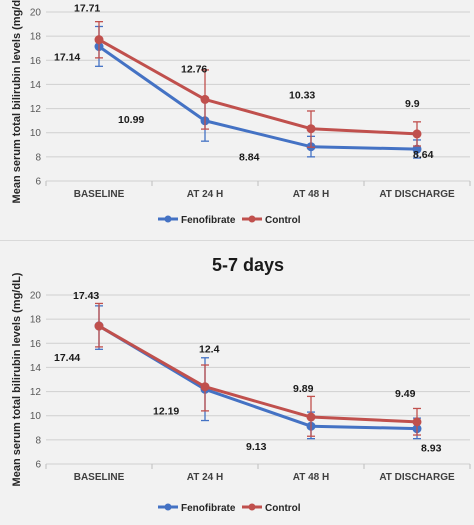  What do you see at coordinates (256, 447) in the screenshot?
I see `data-label: 9.13` at bounding box center [256, 447].